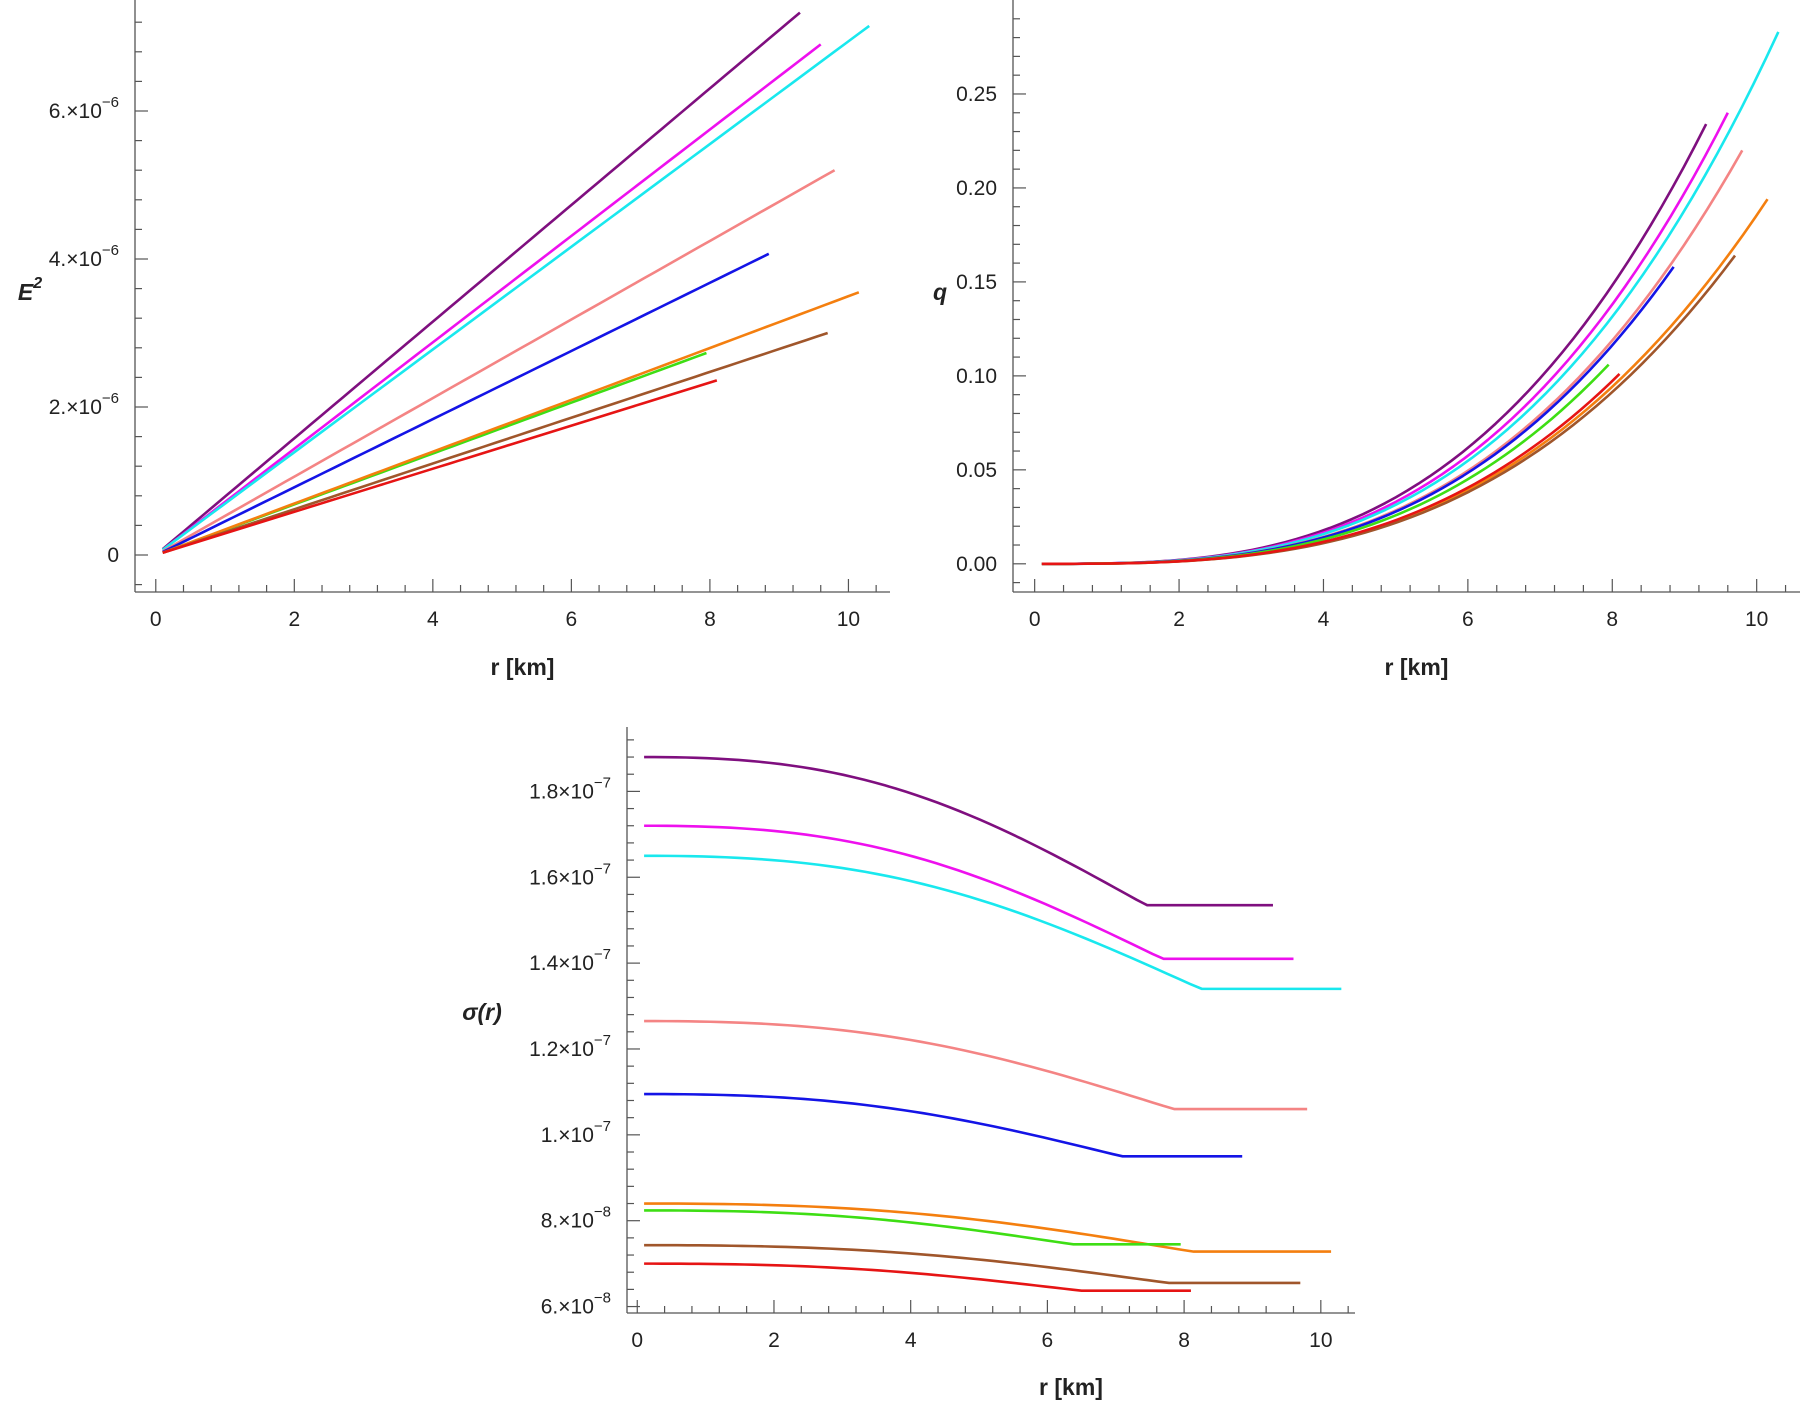 This screenshot has height=1407, width=1820. Describe the element at coordinates (482, 1012) in the screenshot. I see `y-axis-title: σ(r)` at that location.